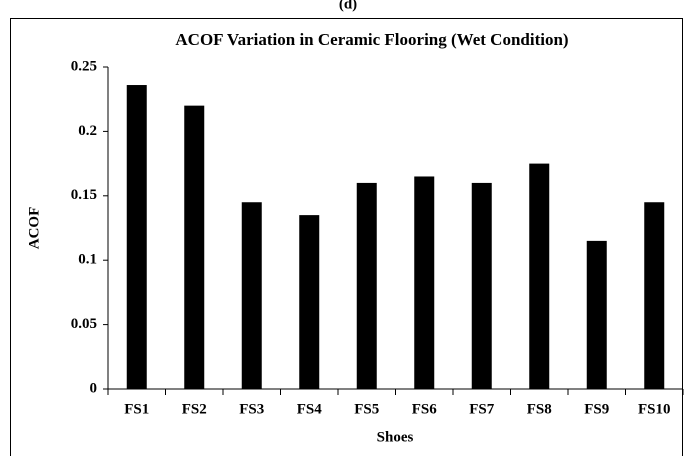 The width and height of the screenshot is (687, 456). What do you see at coordinates (596, 409) in the screenshot?
I see `x-tick-label: FS9` at bounding box center [596, 409].